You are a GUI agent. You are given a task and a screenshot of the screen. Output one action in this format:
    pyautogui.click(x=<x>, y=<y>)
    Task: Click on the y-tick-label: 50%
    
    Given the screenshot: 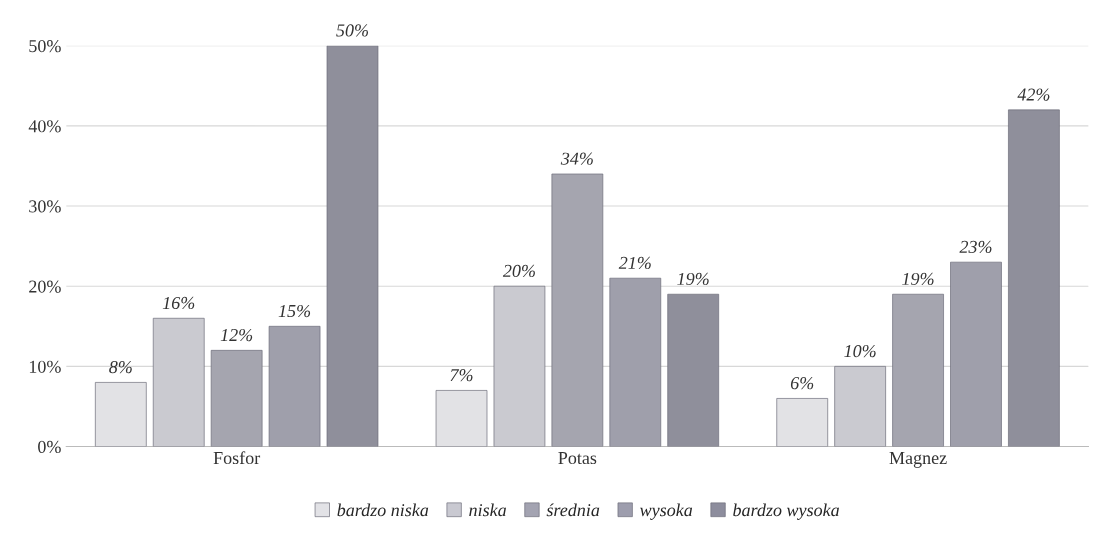 What is the action you would take?
    pyautogui.click(x=45, y=46)
    